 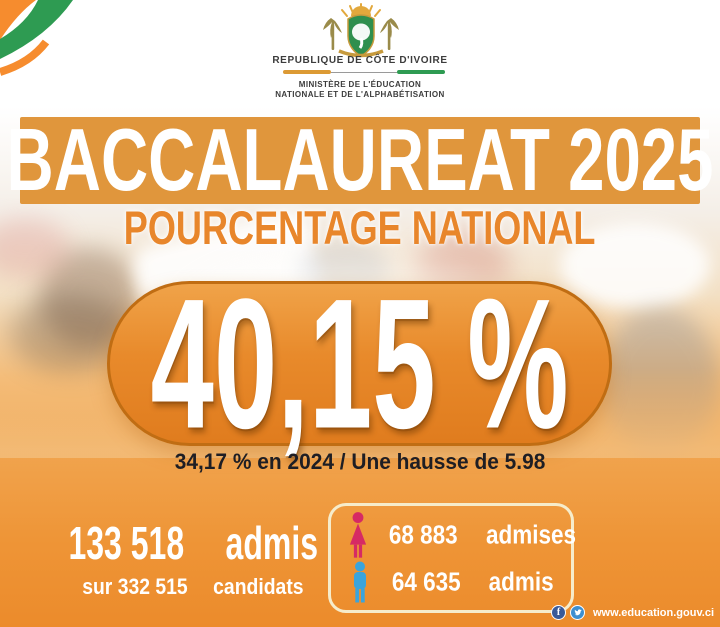 I want to click on female-label: admises, so click(x=531, y=535).